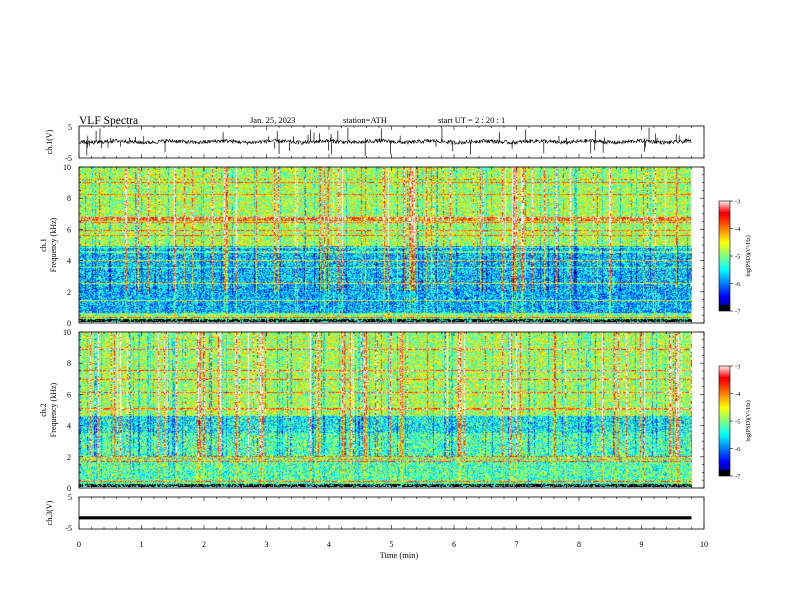 This screenshot has height=612, width=792. What do you see at coordinates (748, 255) in the screenshot?
I see `ch1-colorbar-label: log(PSD)(V²/Hz)` at bounding box center [748, 255].